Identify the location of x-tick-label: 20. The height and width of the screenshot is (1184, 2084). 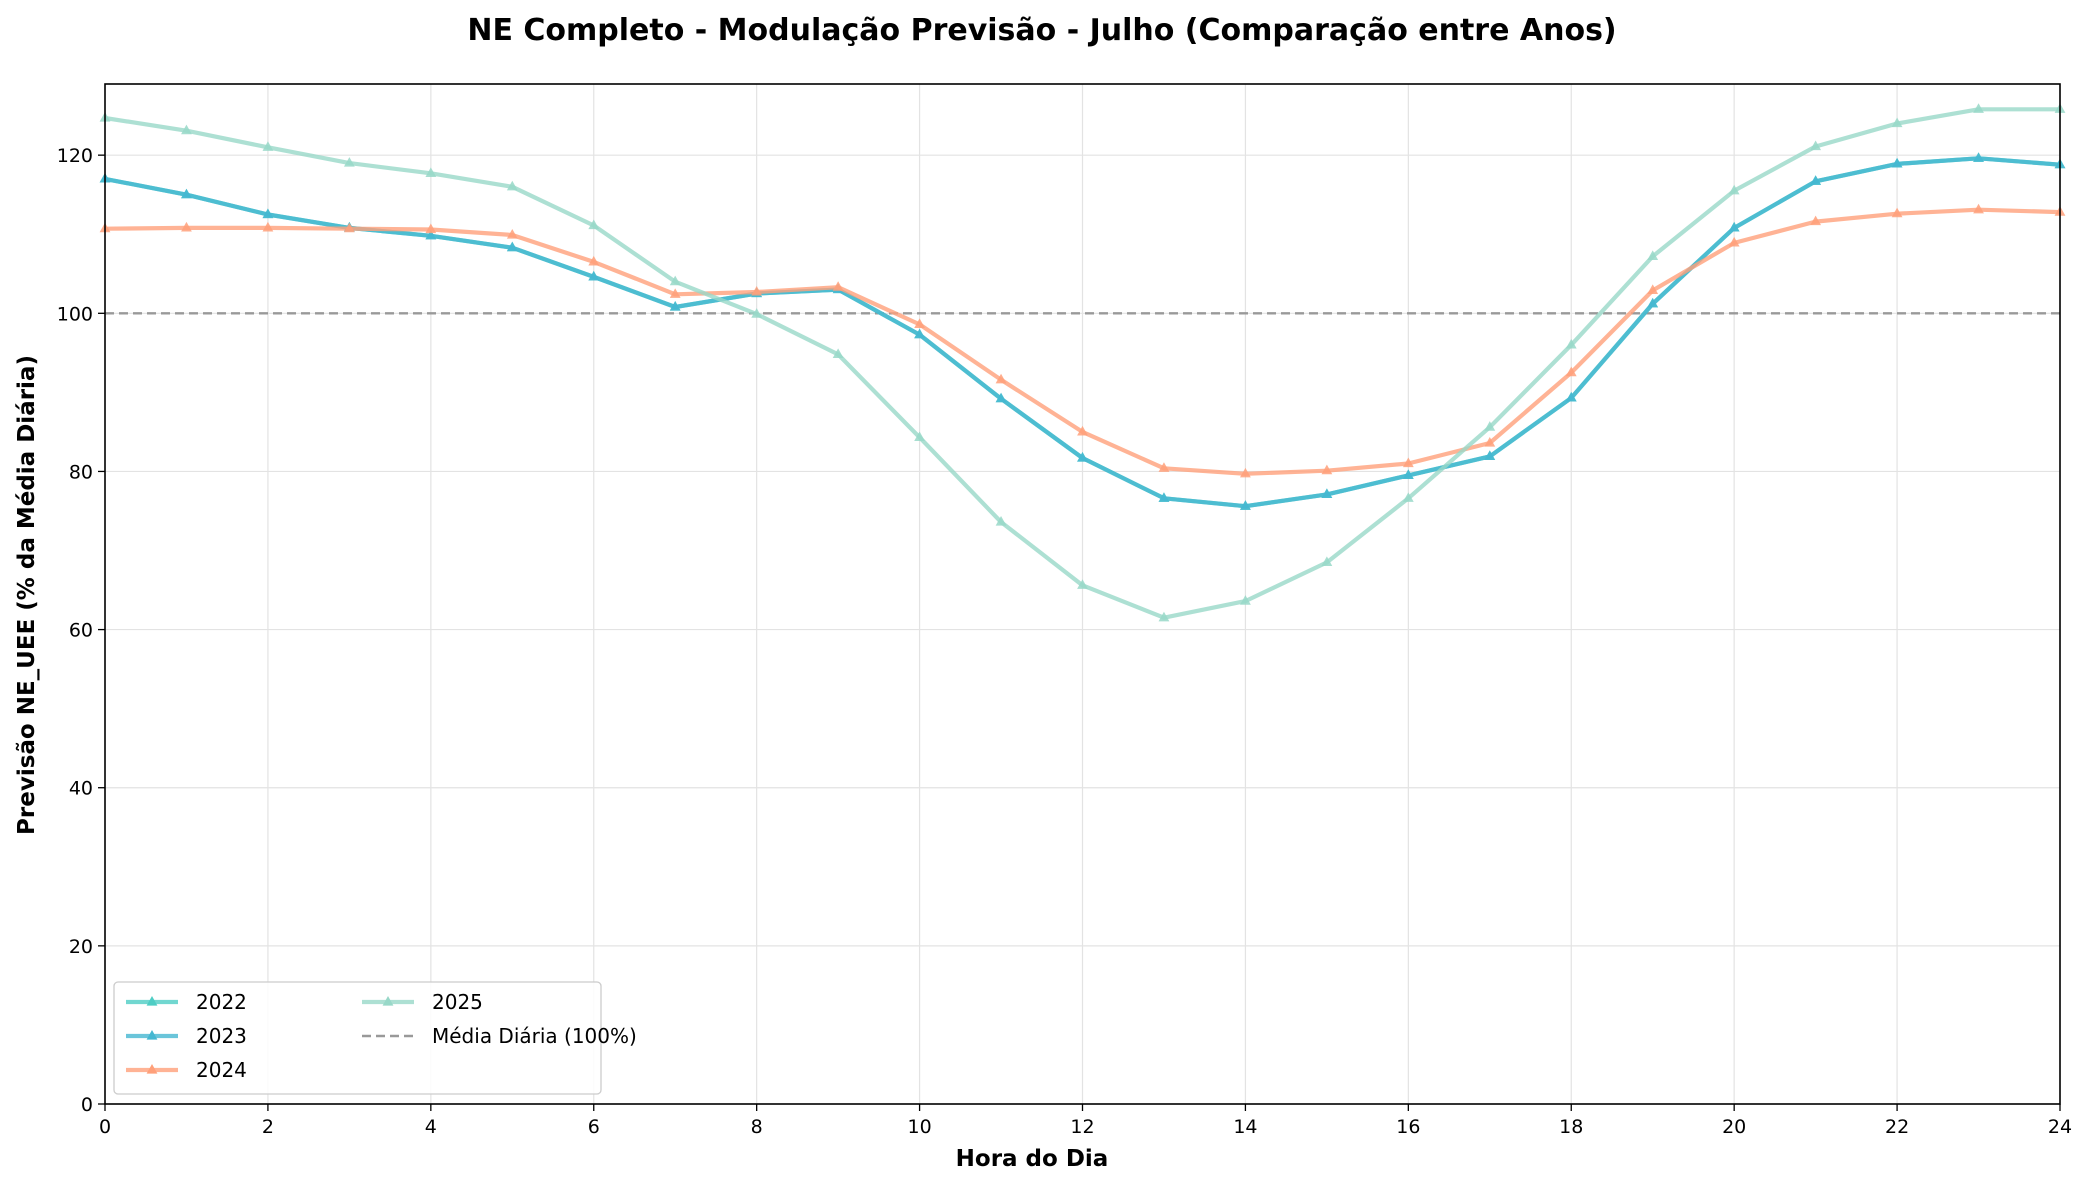
(1734, 1127).